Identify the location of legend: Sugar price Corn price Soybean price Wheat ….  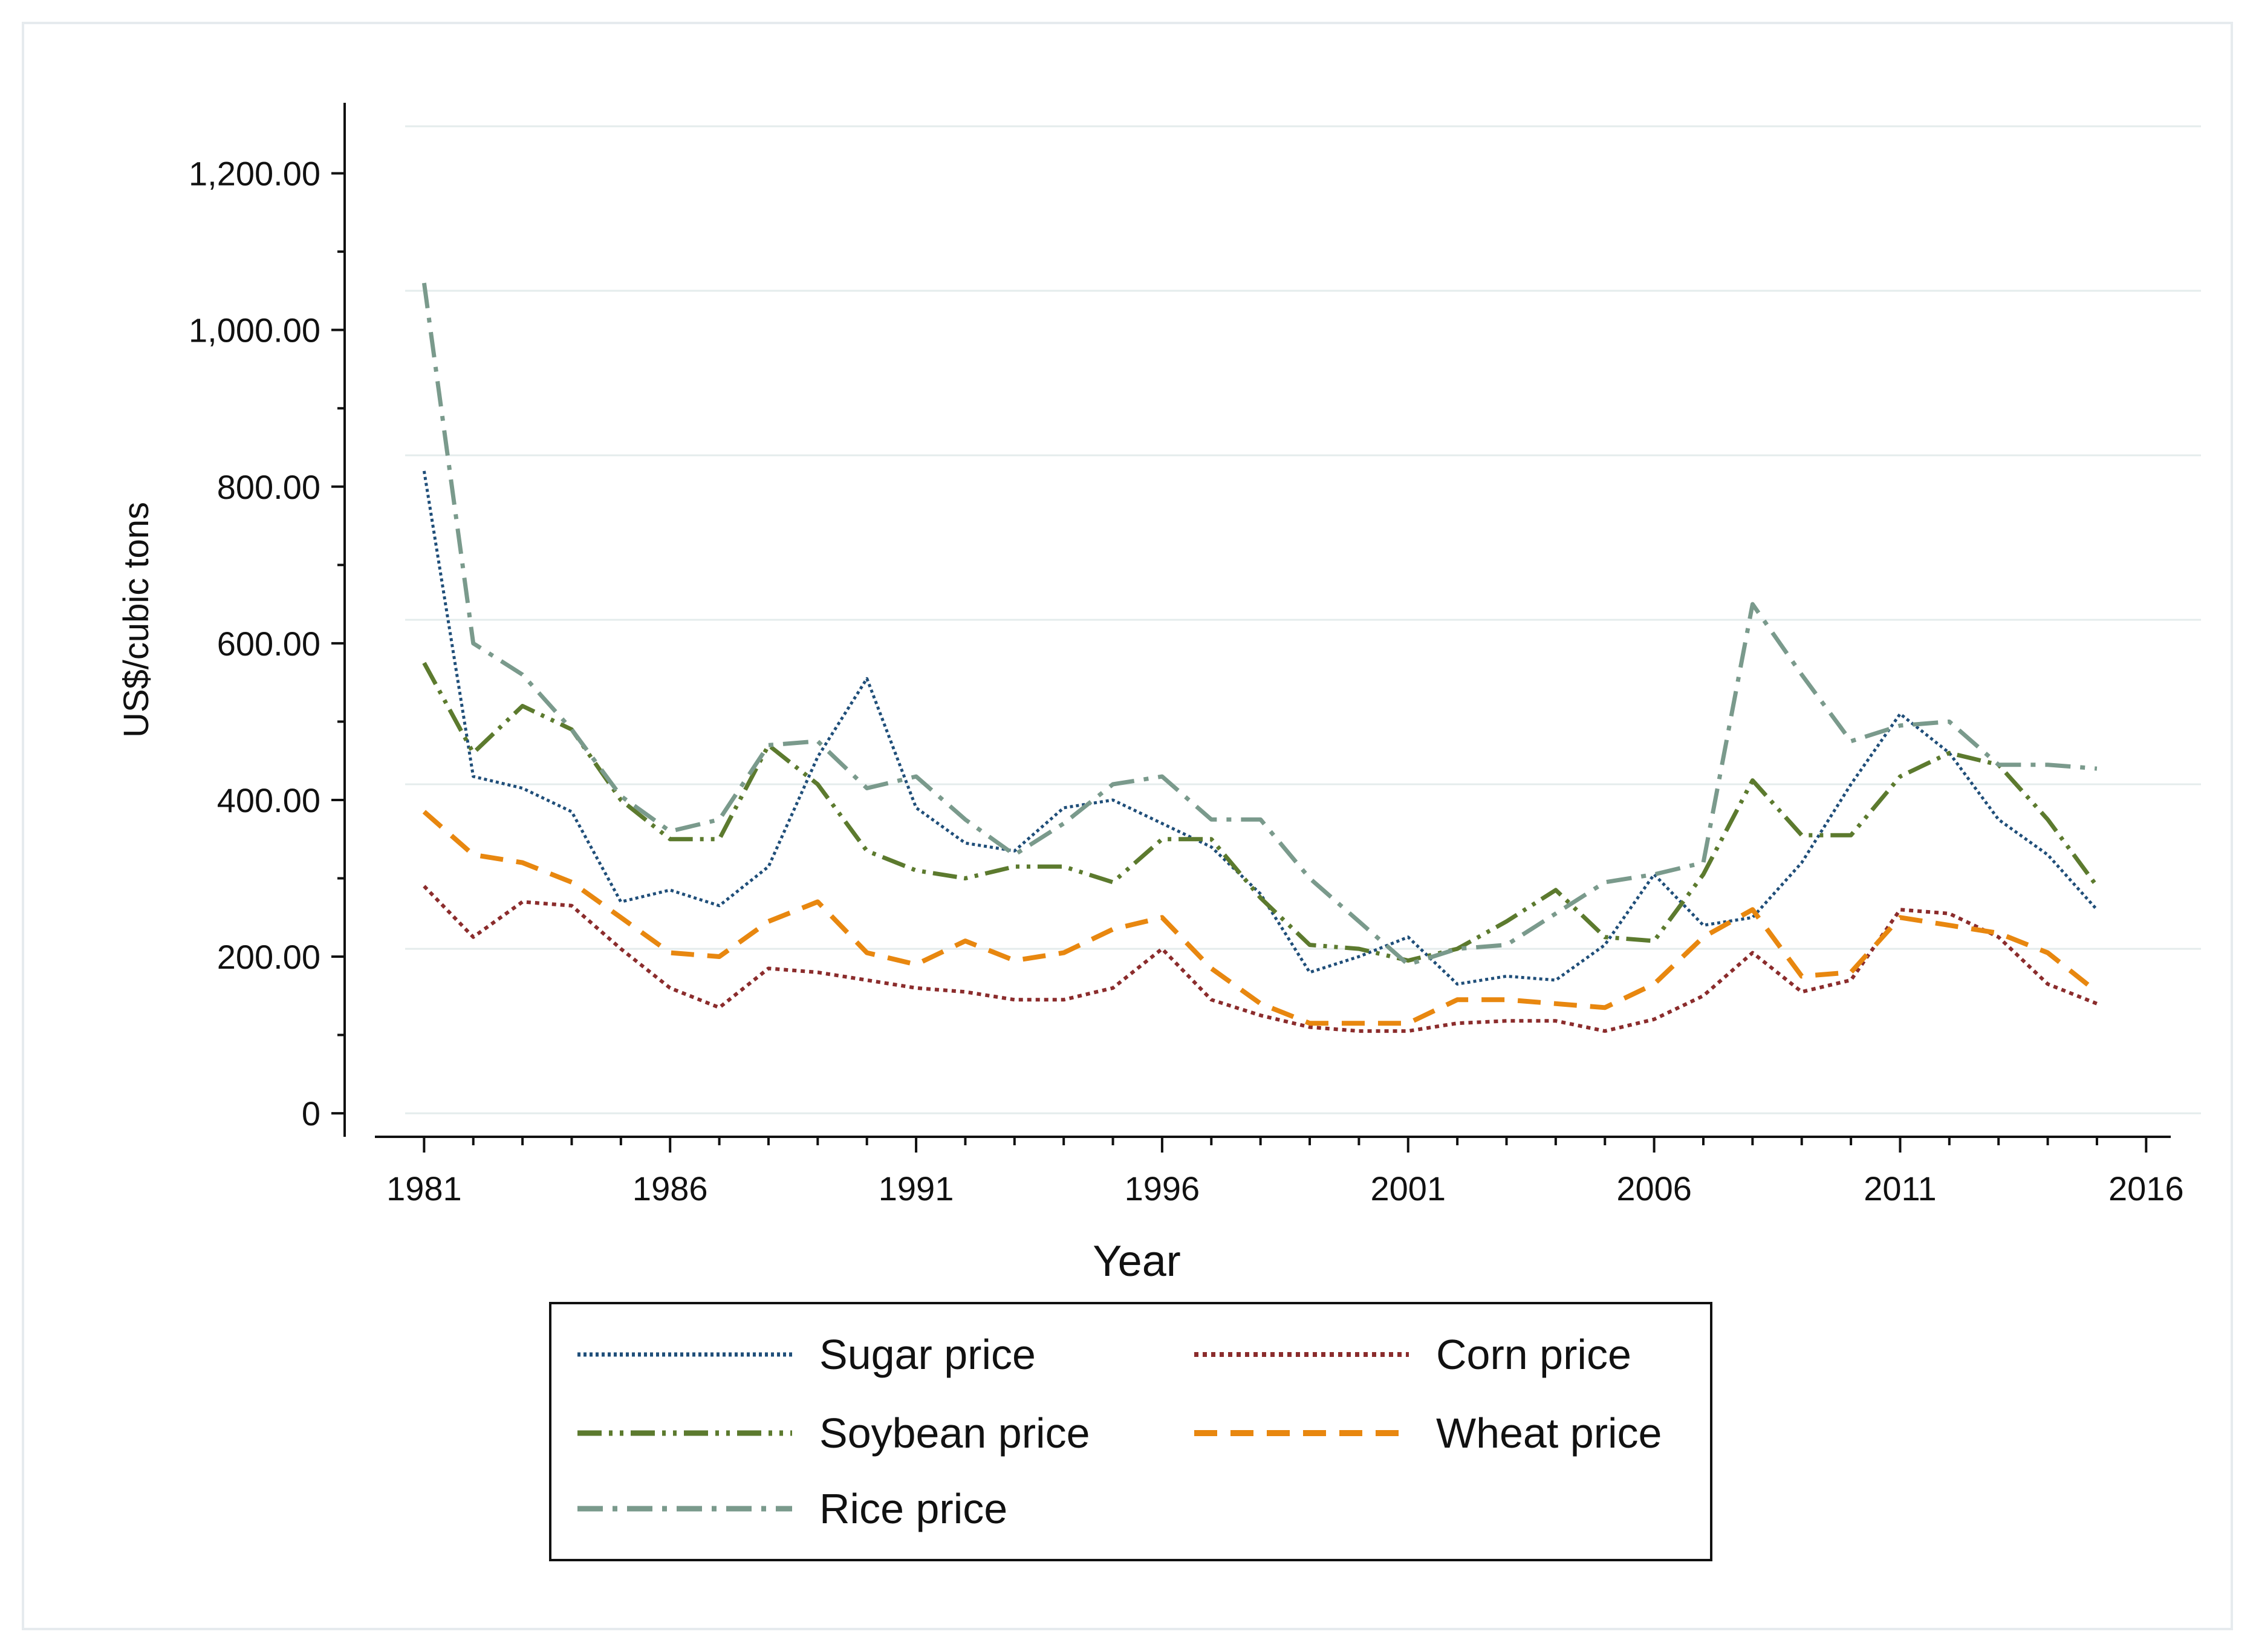
(1130, 1432).